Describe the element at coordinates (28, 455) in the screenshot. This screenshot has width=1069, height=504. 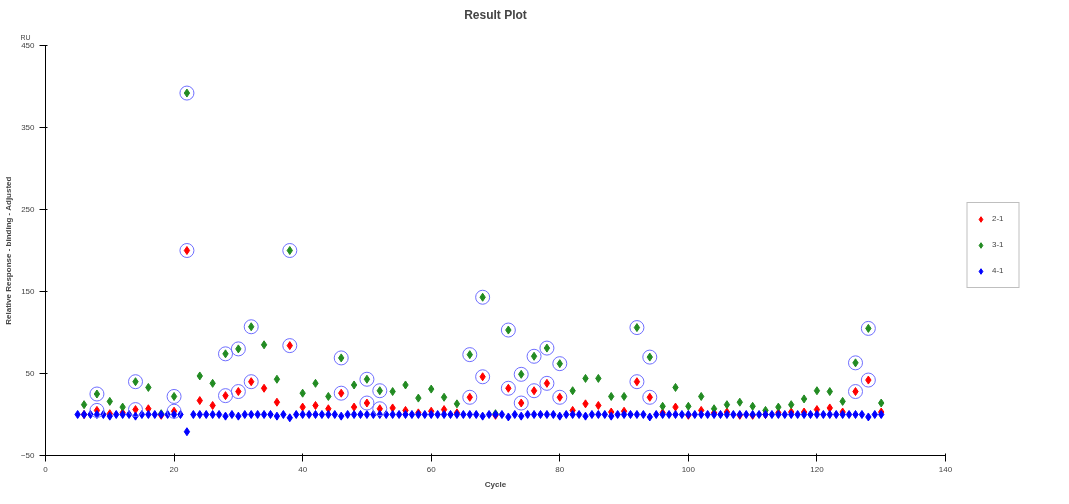
I see `y-tick-label: −50` at that location.